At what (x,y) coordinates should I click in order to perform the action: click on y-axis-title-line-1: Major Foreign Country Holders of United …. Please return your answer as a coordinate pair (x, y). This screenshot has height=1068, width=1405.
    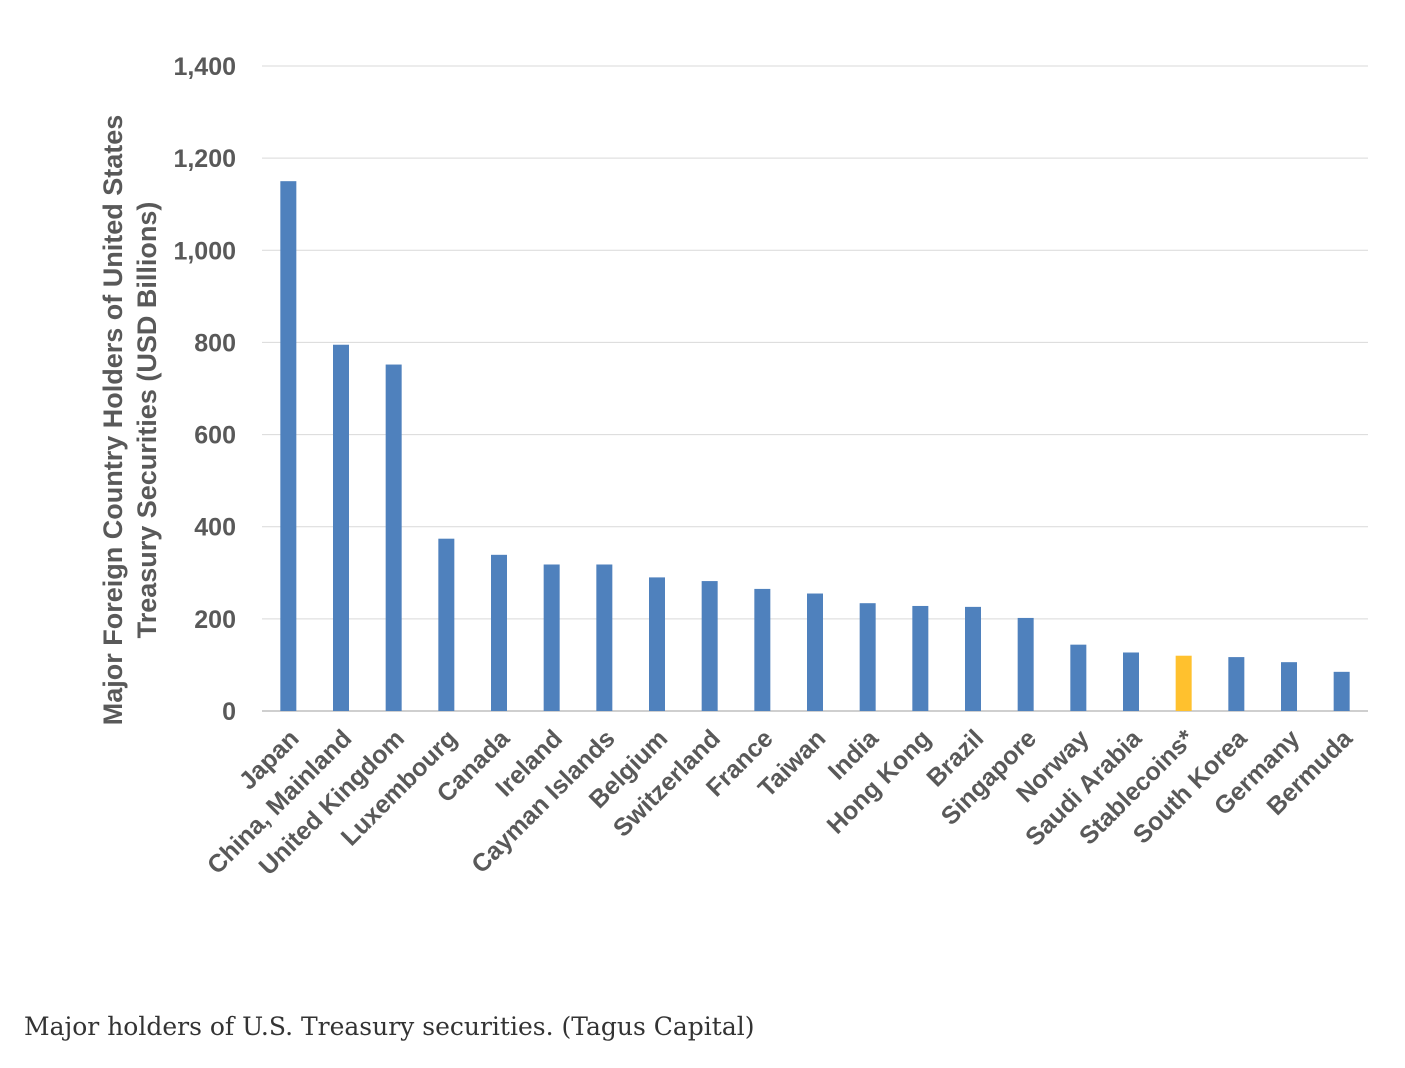
    Looking at the image, I should click on (113, 420).